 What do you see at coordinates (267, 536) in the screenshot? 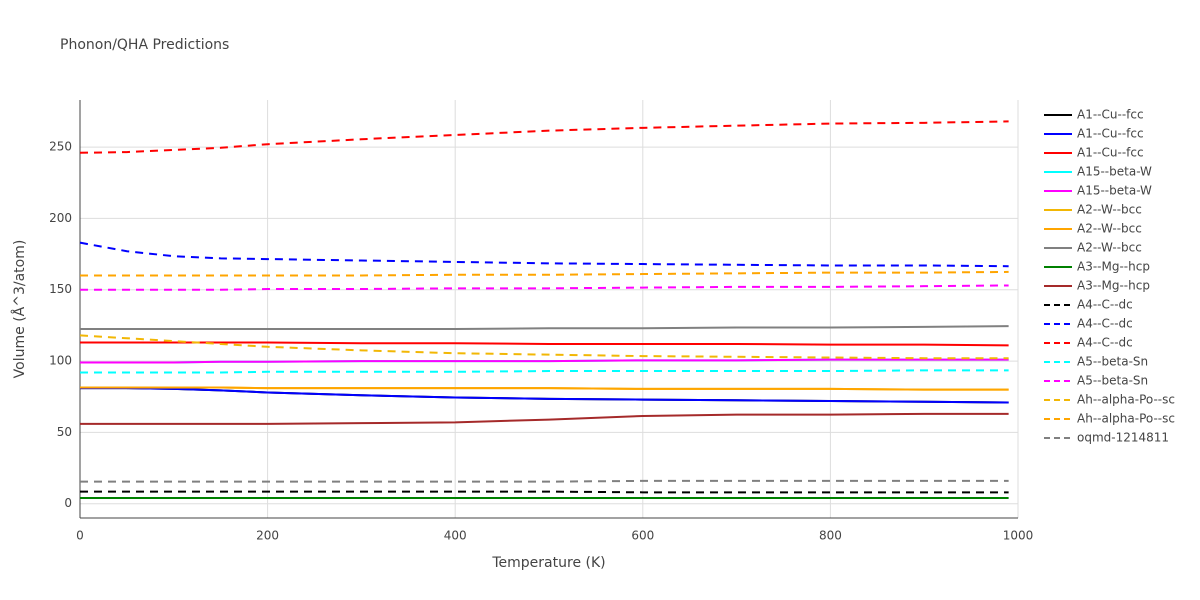
I see `x-tick-label: 200` at bounding box center [267, 536].